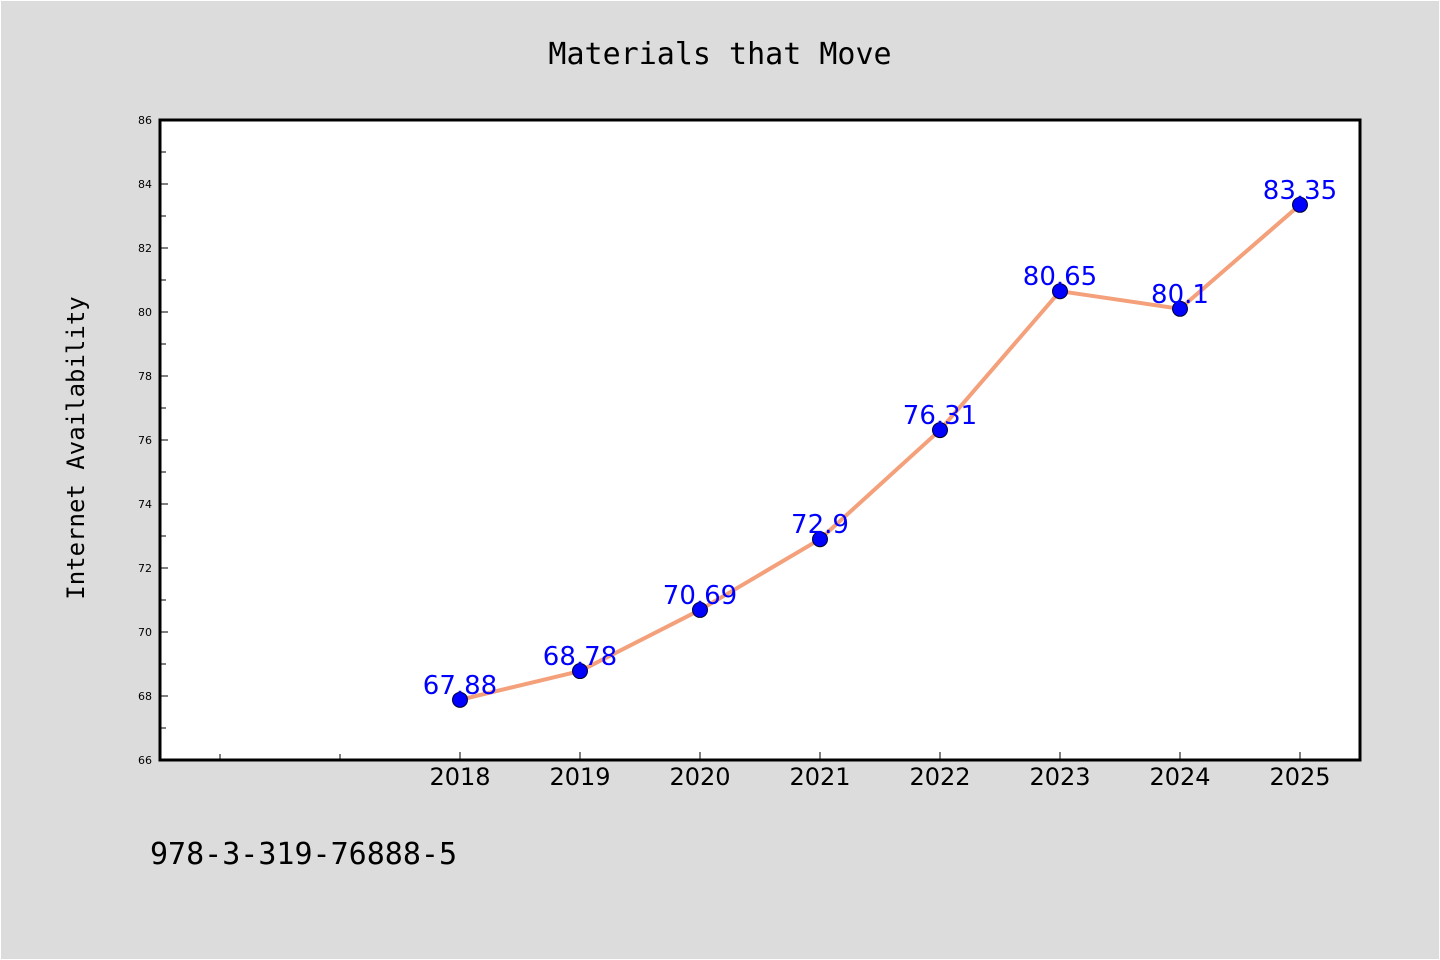 This screenshot has height=960, width=1440. I want to click on y-tick-label: 80, so click(145, 312).